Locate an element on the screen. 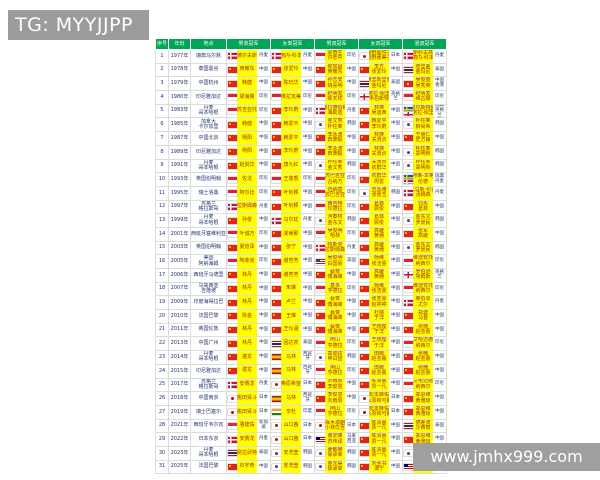  header-mixed-doubles: 混双冠军 is located at coordinates (424, 44).